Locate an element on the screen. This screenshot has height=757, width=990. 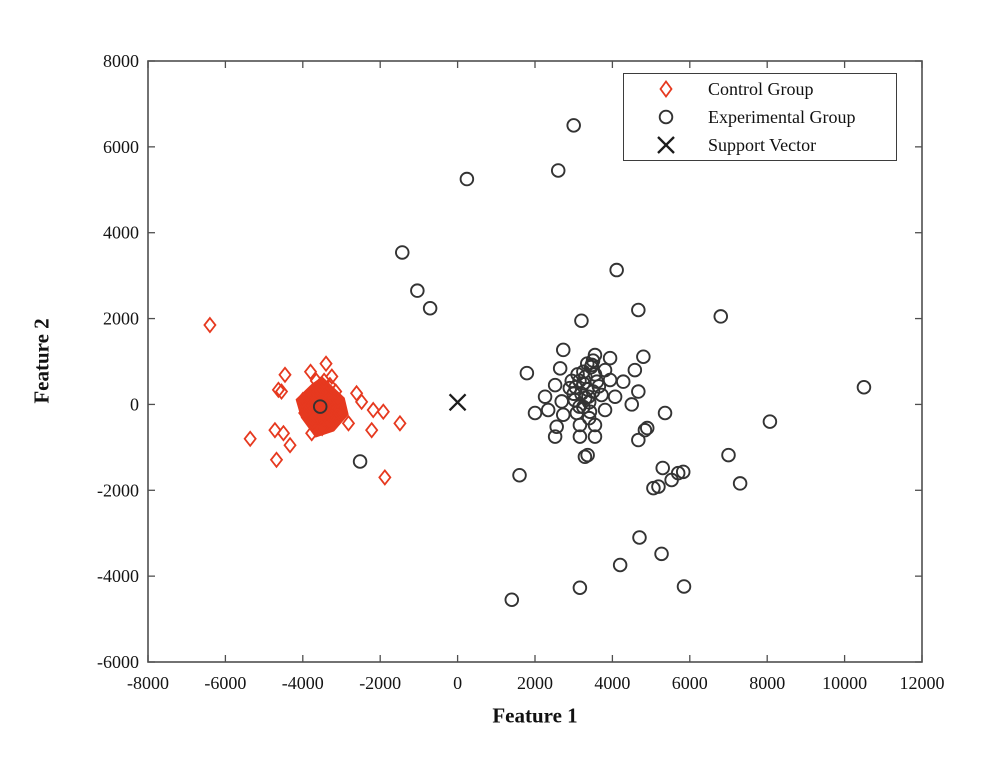
legend-row-experimental-group: Experimental Group is located at coordinates (773, 117).